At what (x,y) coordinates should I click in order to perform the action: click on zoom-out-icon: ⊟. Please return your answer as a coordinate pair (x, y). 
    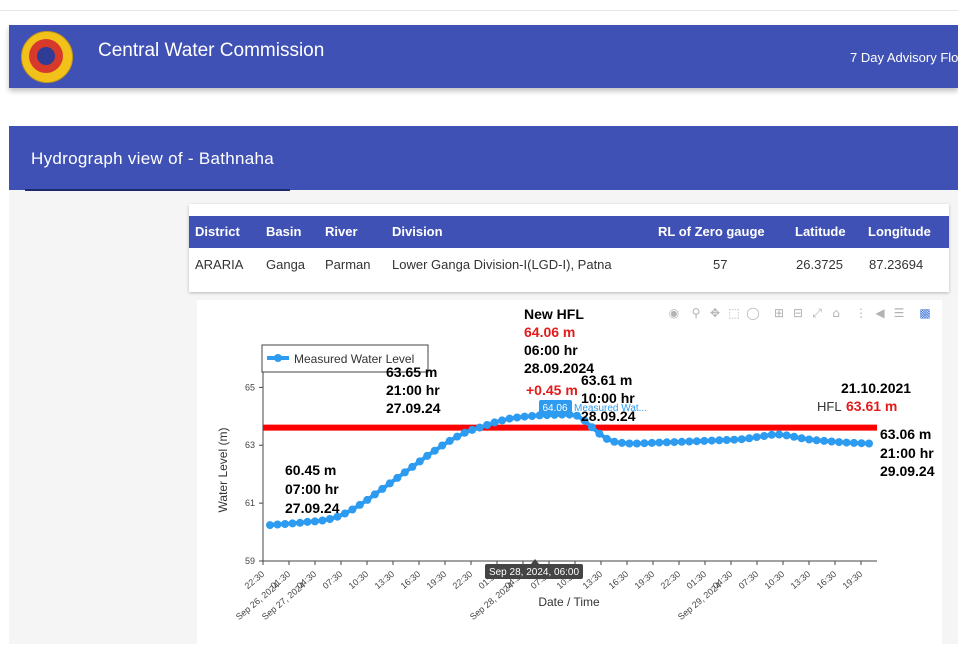
    Looking at the image, I should click on (798, 313).